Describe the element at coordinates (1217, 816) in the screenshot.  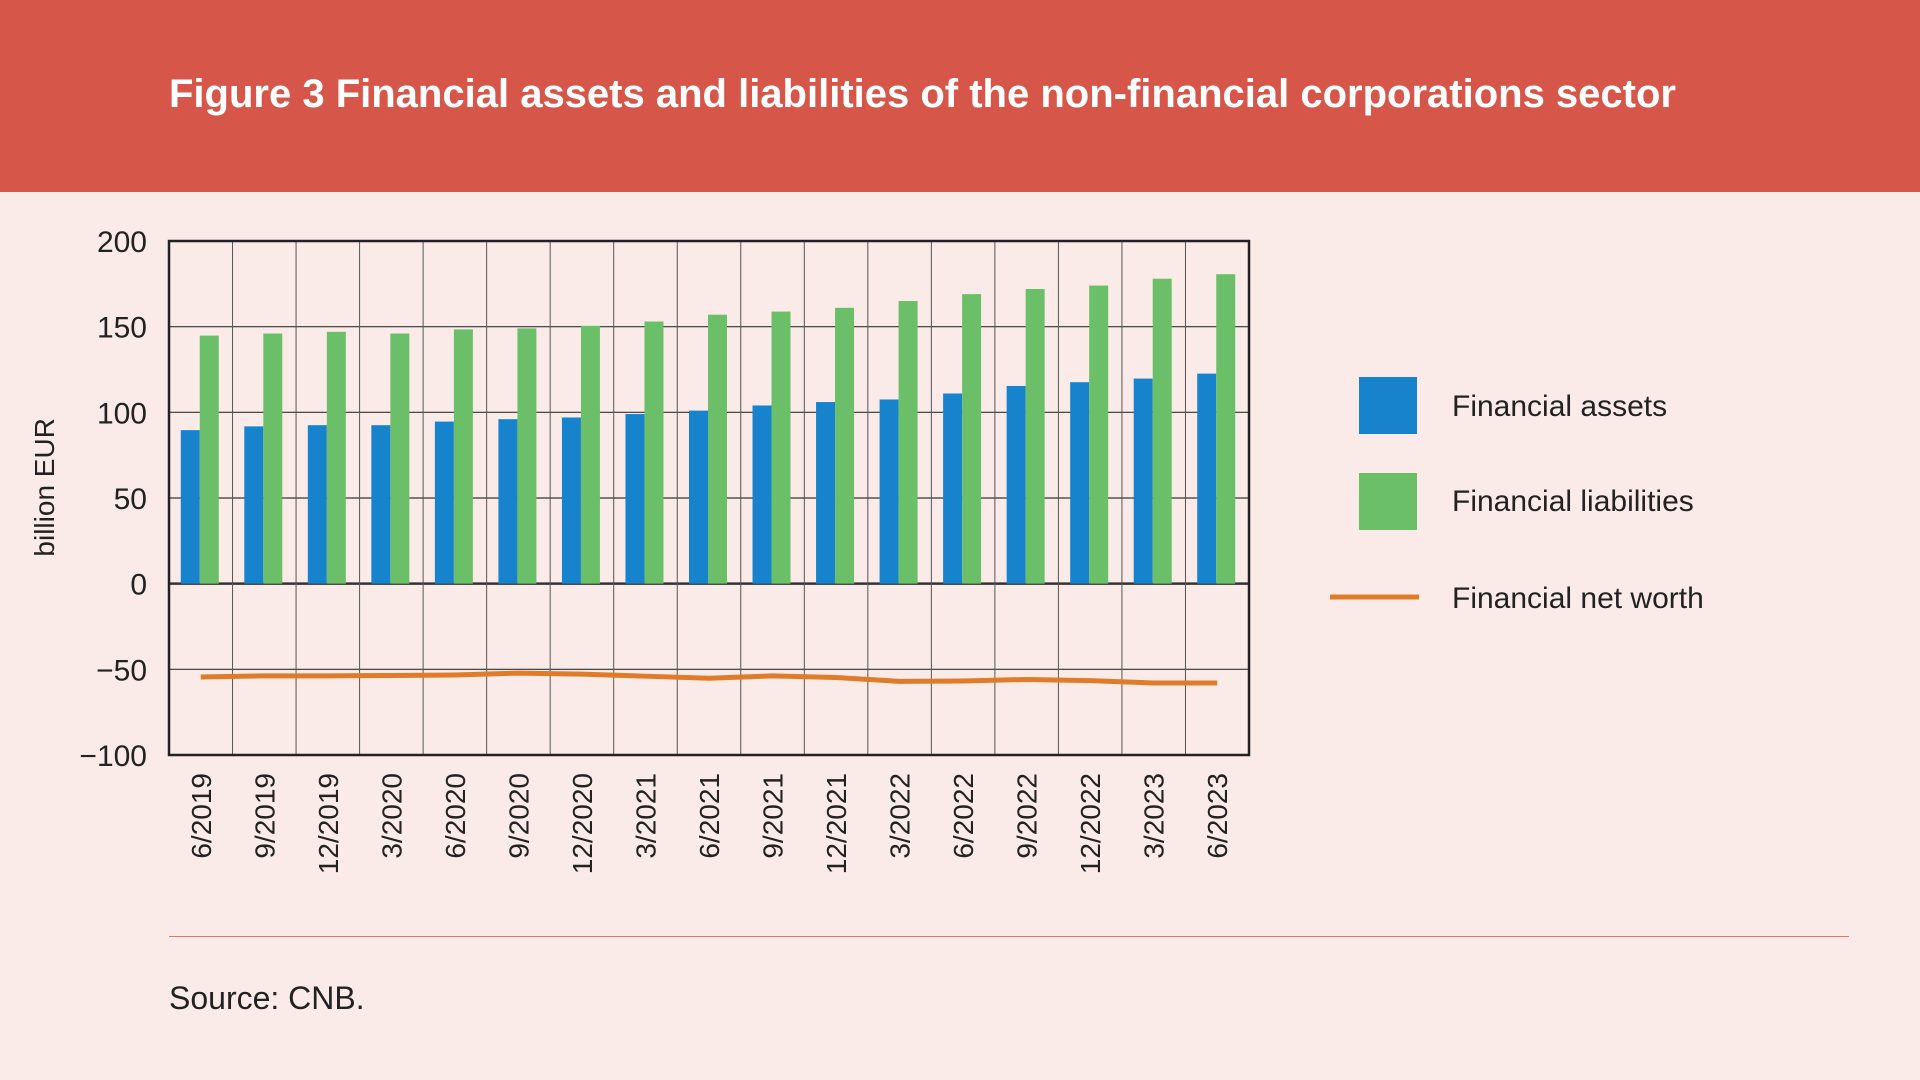
I see `x-tick-label: 6/2023` at that location.